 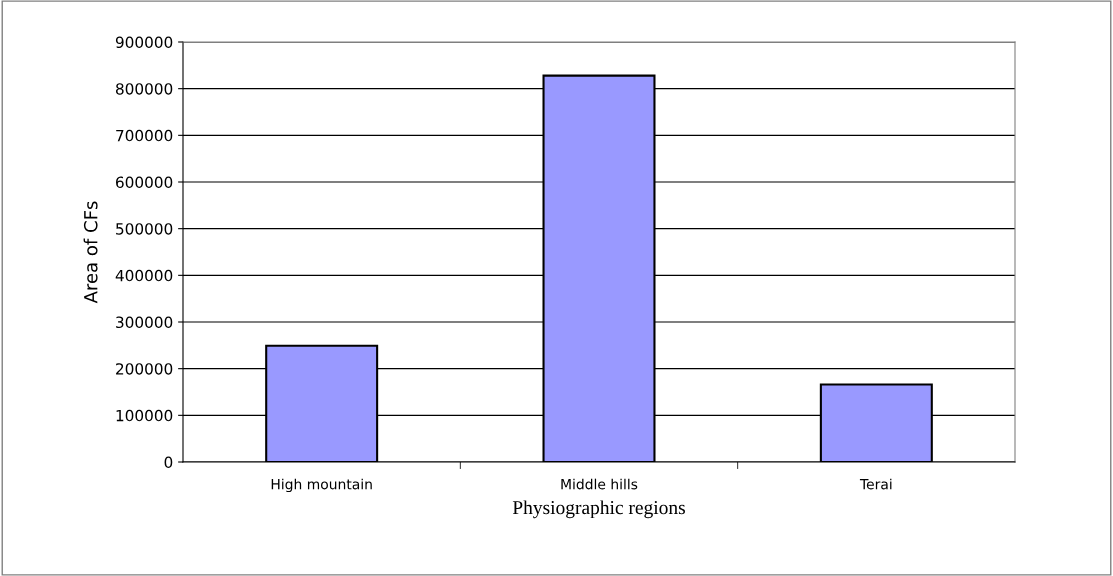 I want to click on y-tick-label: 400000, so click(x=144, y=275).